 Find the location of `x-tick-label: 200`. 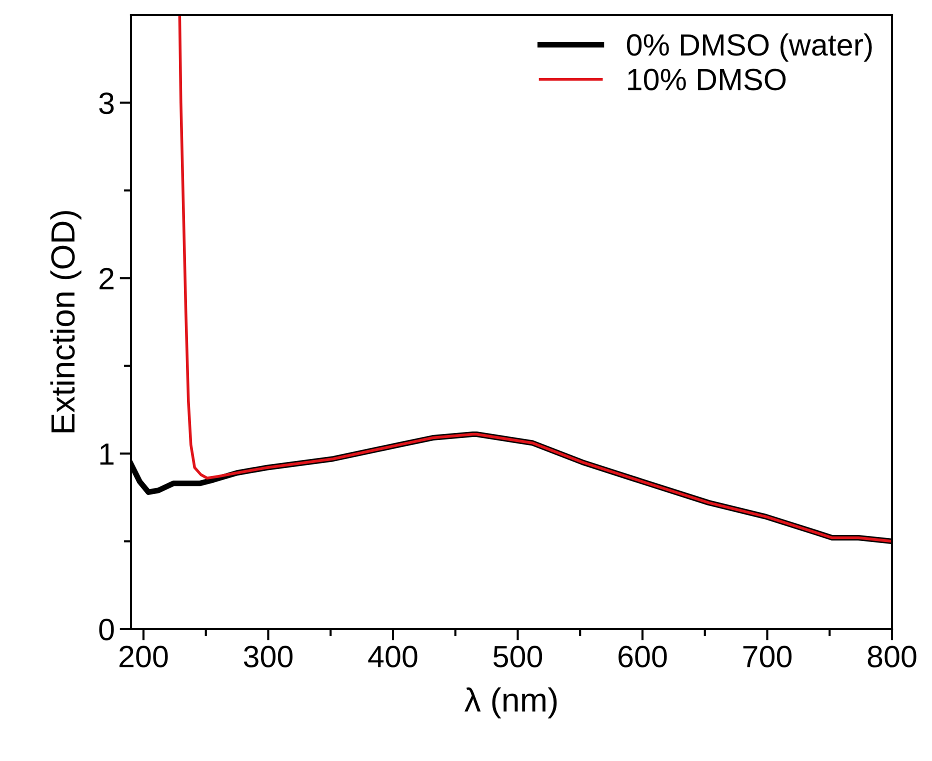

x-tick-label: 200 is located at coordinates (144, 657).